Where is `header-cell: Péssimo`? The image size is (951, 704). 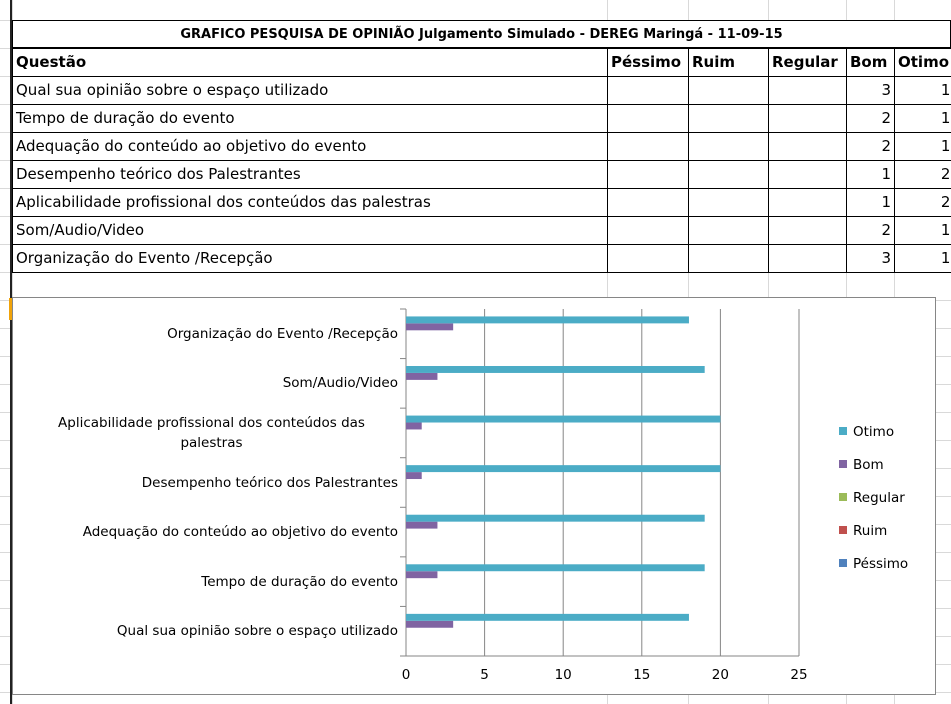
header-cell: Péssimo is located at coordinates (648, 62).